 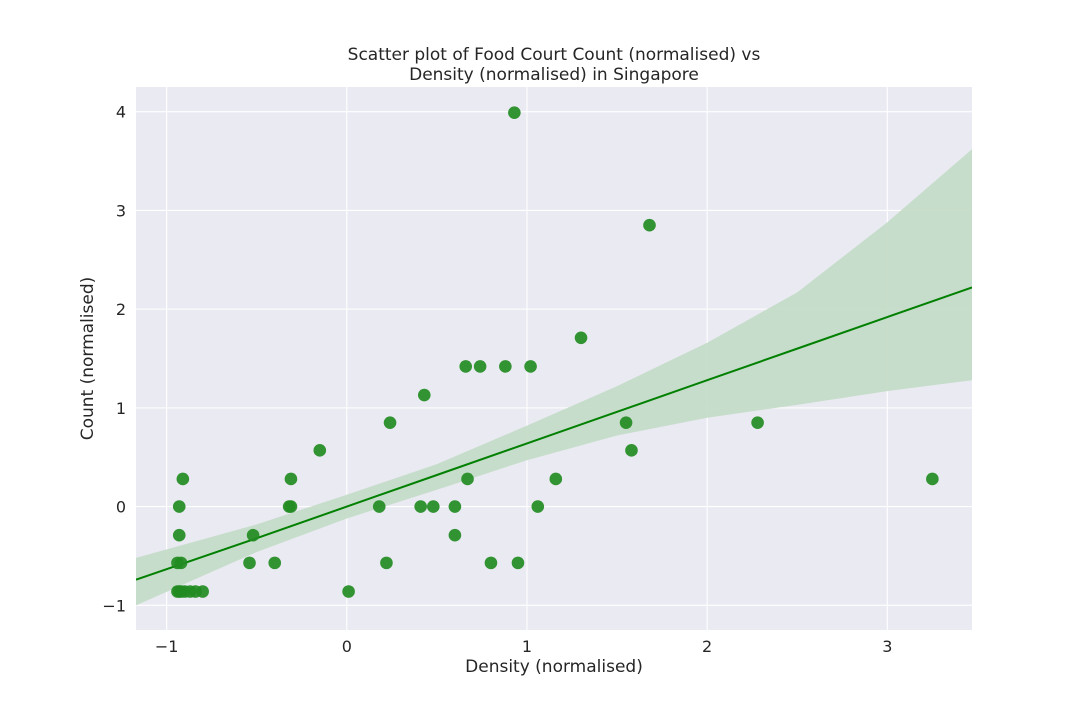 I want to click on y-tick-label: 2, so click(x=121, y=309).